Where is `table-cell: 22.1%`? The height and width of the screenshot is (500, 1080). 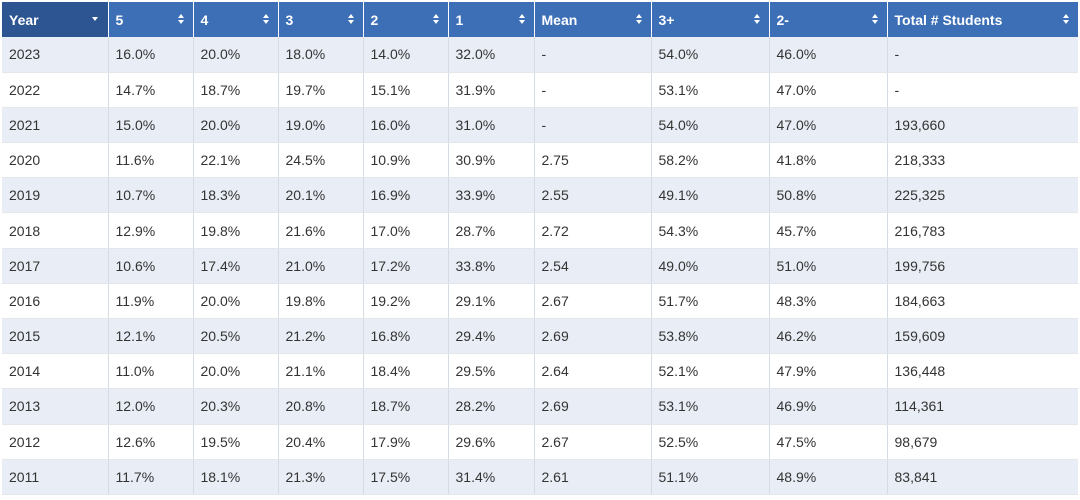
table-cell: 22.1% is located at coordinates (236, 160).